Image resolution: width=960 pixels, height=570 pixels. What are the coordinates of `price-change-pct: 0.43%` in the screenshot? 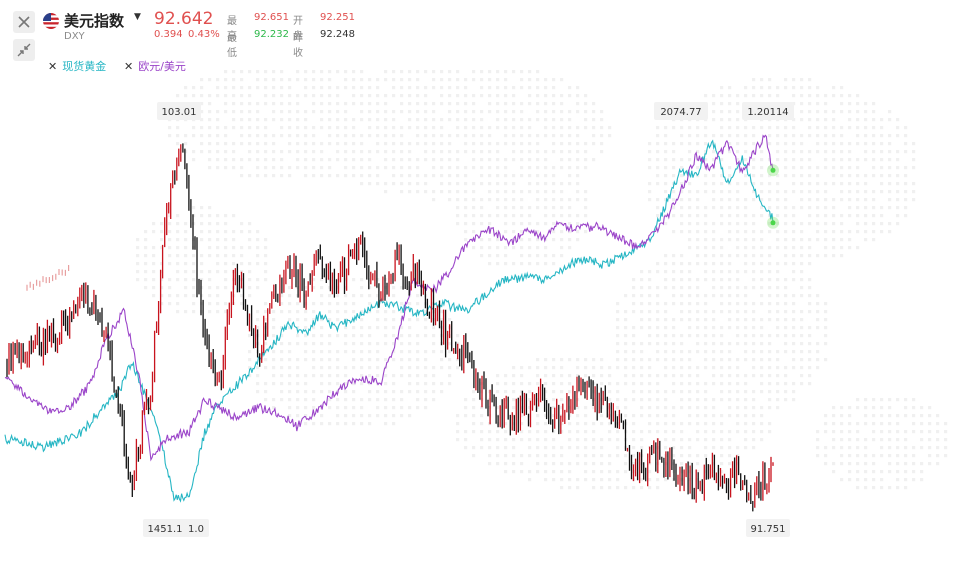 It's located at (204, 34).